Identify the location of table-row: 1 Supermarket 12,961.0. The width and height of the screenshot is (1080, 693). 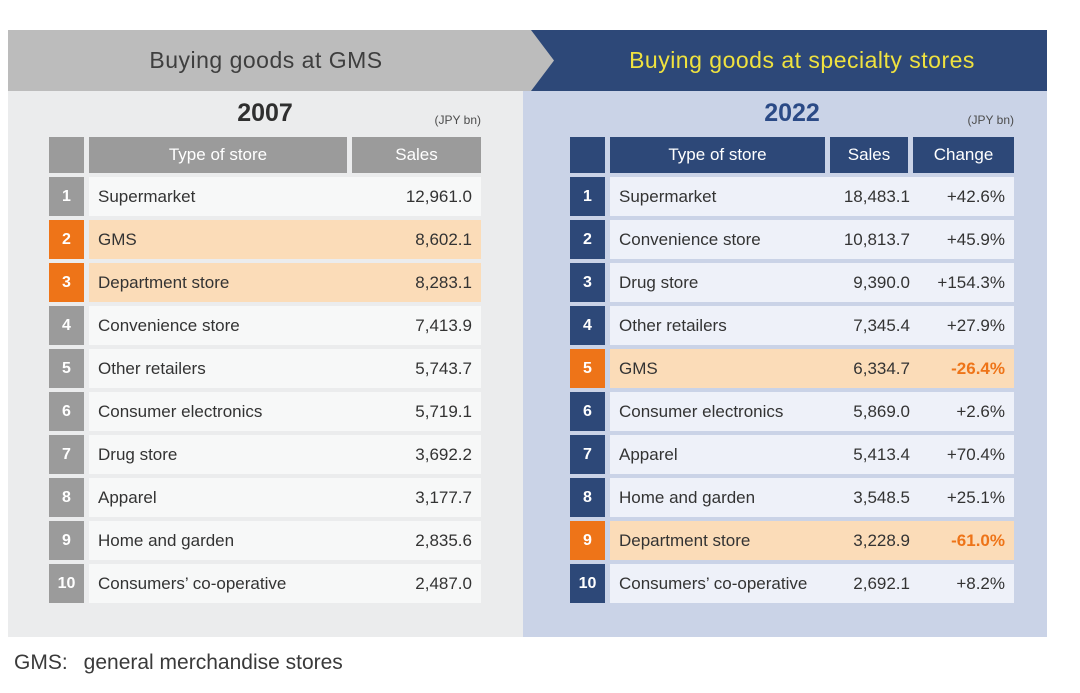
(265, 196).